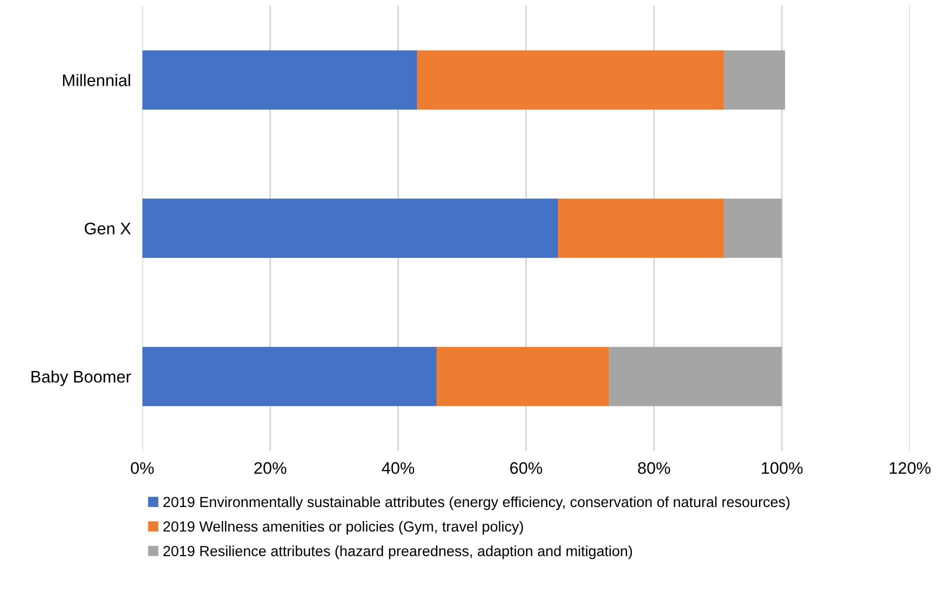 Image resolution: width=936 pixels, height=589 pixels. I want to click on y-tick-label: Baby Boomer, so click(81, 378).